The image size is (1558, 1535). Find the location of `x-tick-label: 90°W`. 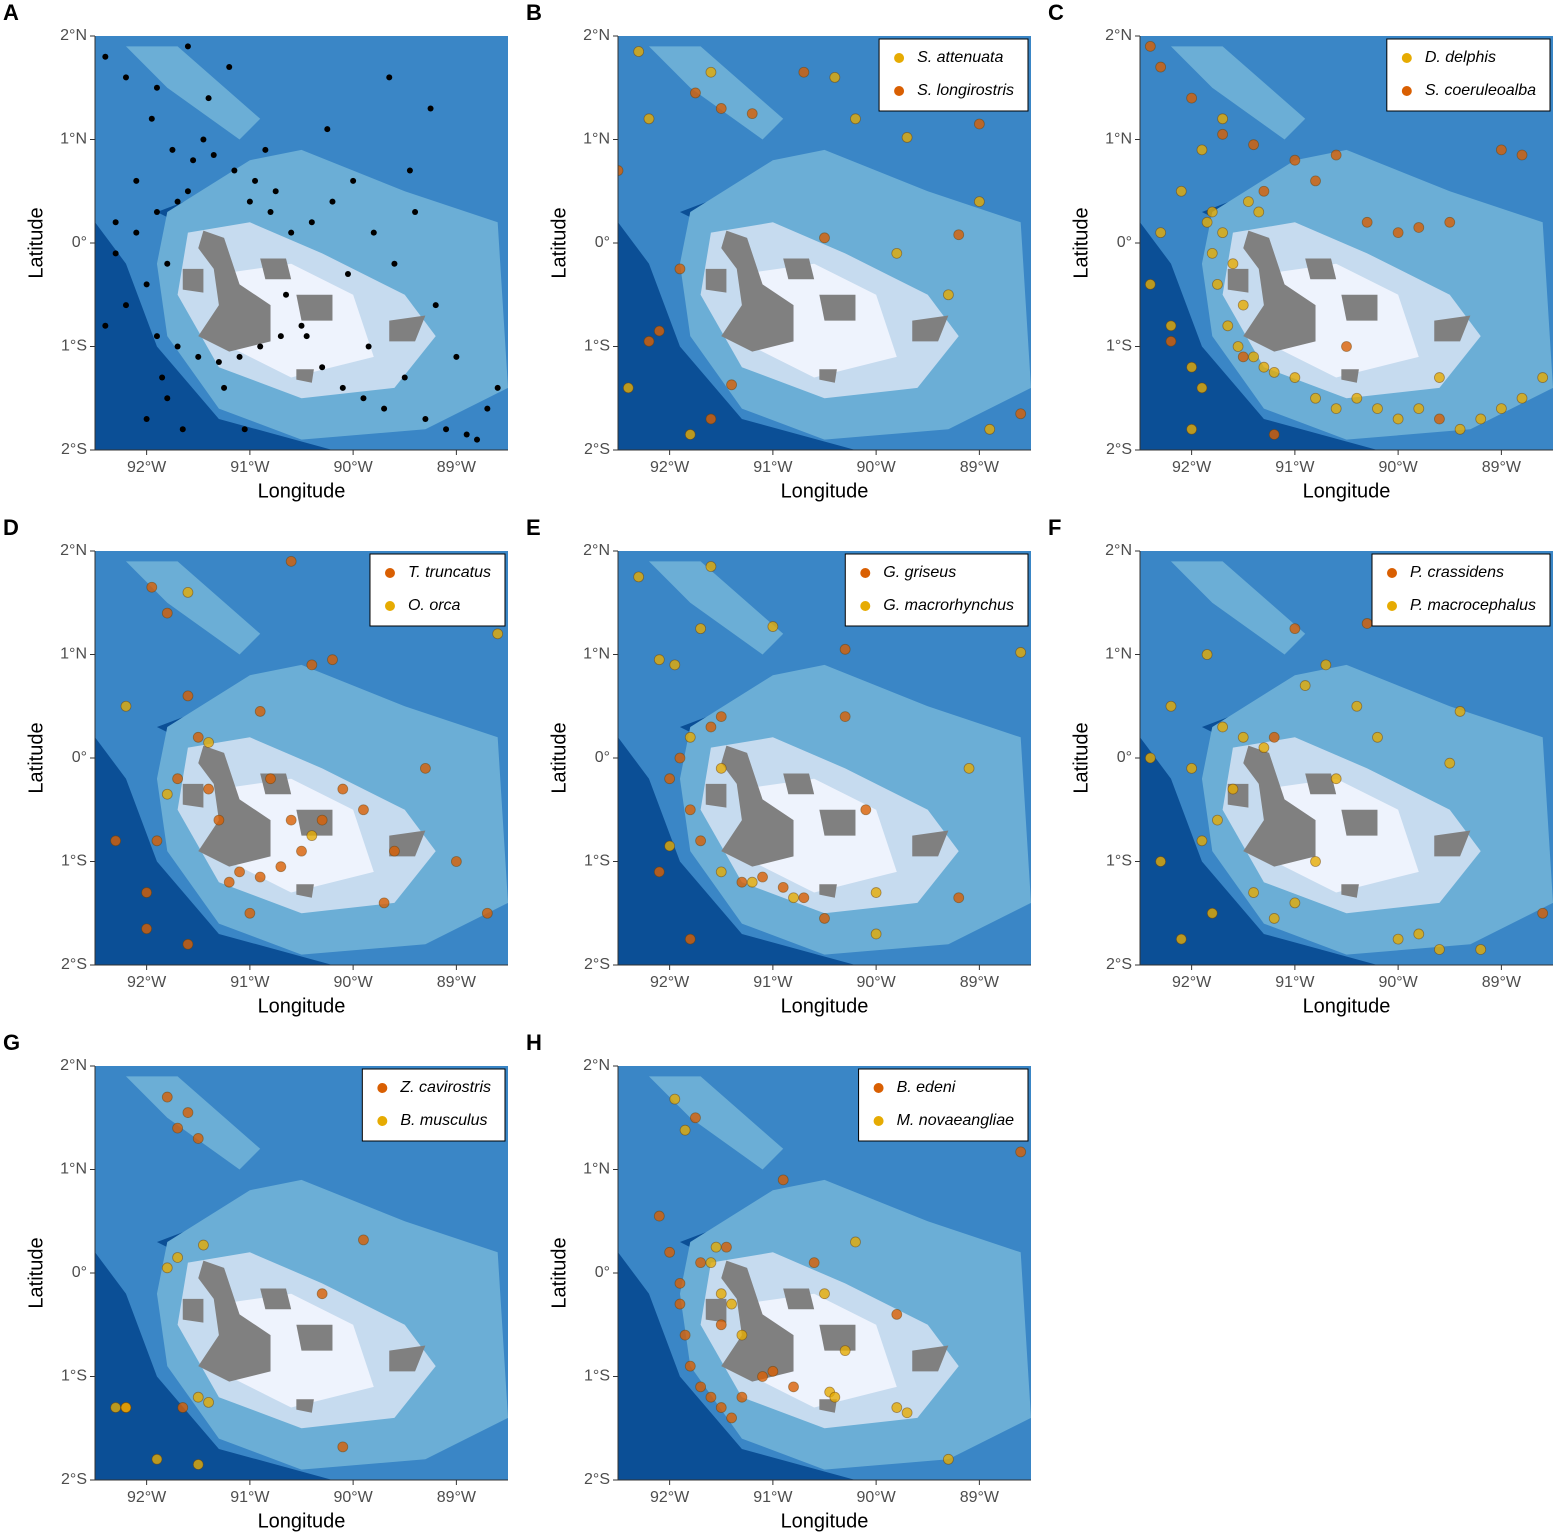

x-tick-label: 90°W is located at coordinates (876, 467).